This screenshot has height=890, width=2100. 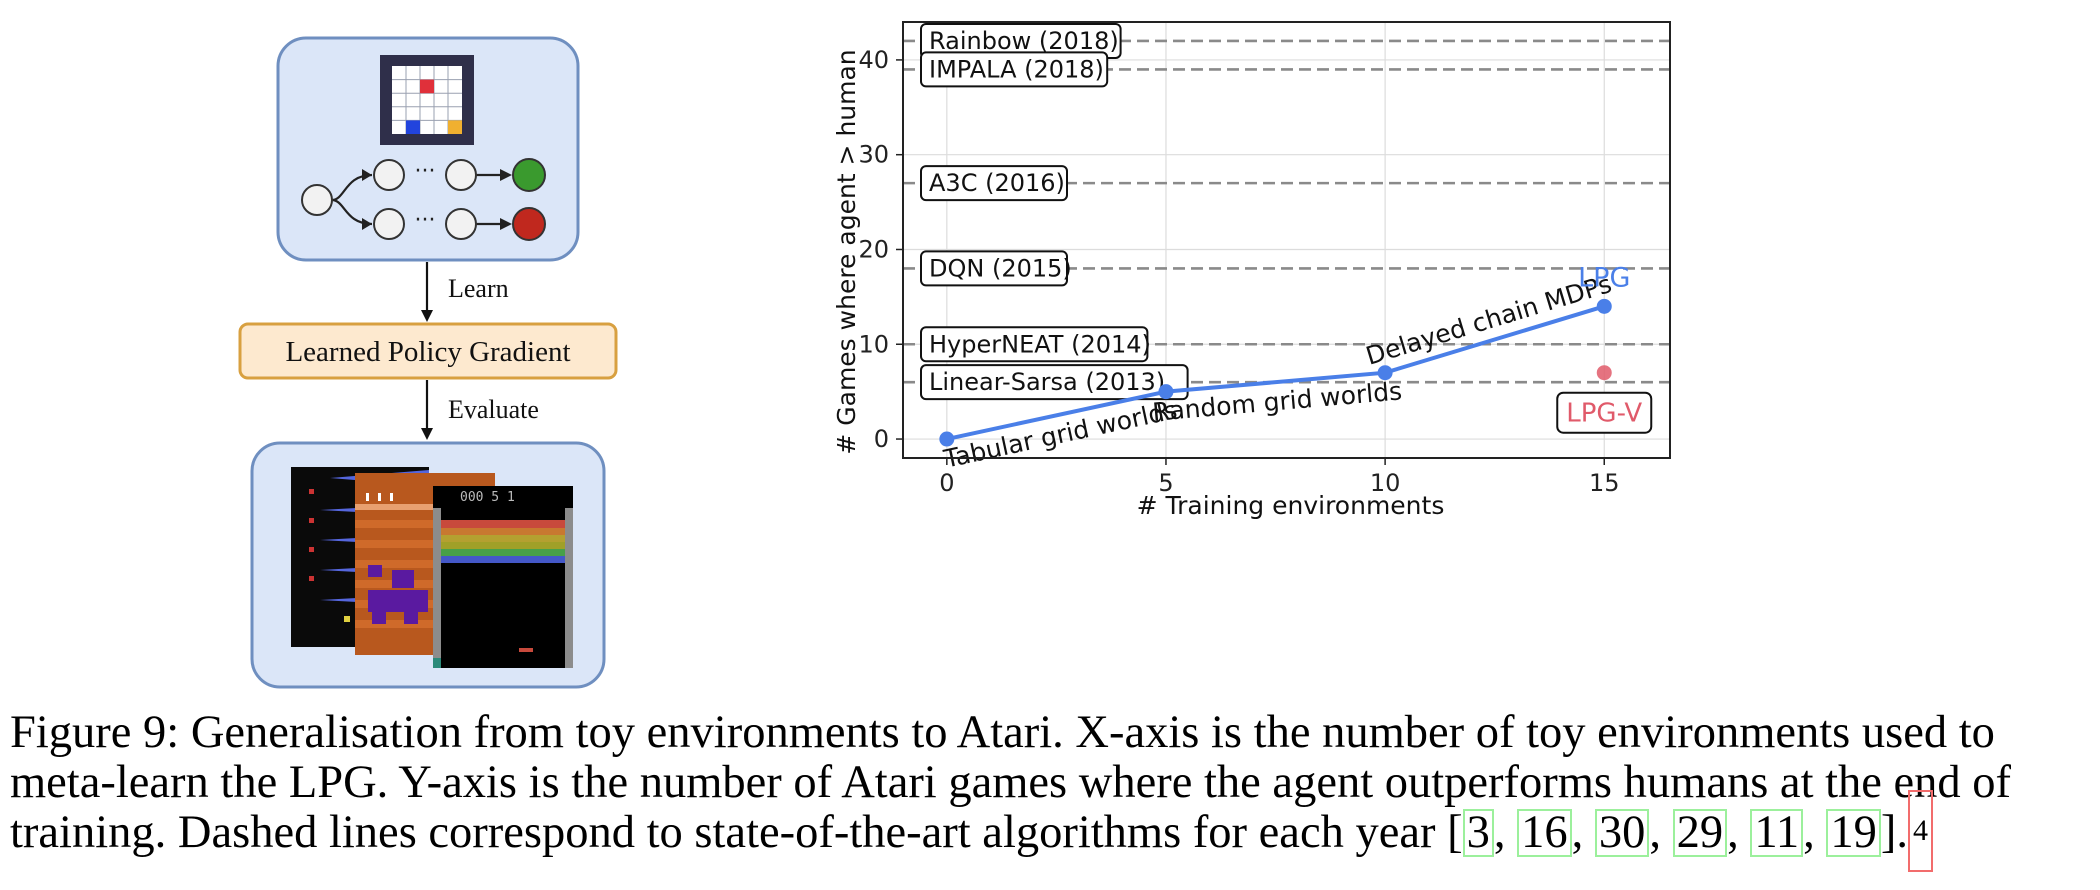 I want to click on citation-link: 3, so click(x=1478, y=833).